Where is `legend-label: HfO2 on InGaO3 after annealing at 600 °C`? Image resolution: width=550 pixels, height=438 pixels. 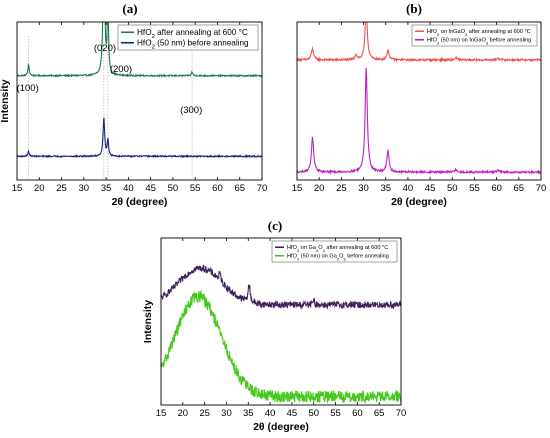 legend-label: HfO2 on InGaO3 after annealing at 600 °C is located at coordinates (479, 33).